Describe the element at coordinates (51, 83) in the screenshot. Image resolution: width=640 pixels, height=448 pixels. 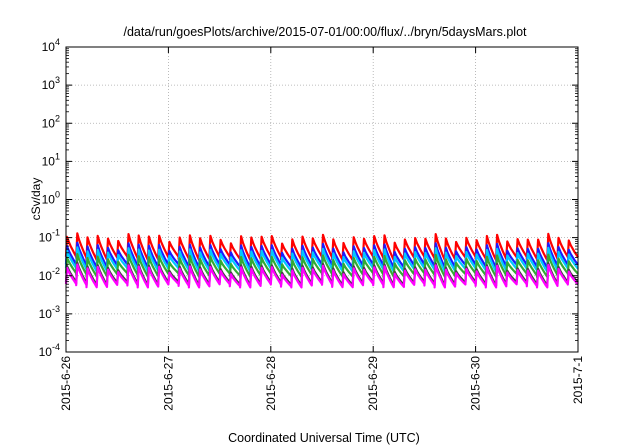
I see `y-tick-label: 10³` at that location.